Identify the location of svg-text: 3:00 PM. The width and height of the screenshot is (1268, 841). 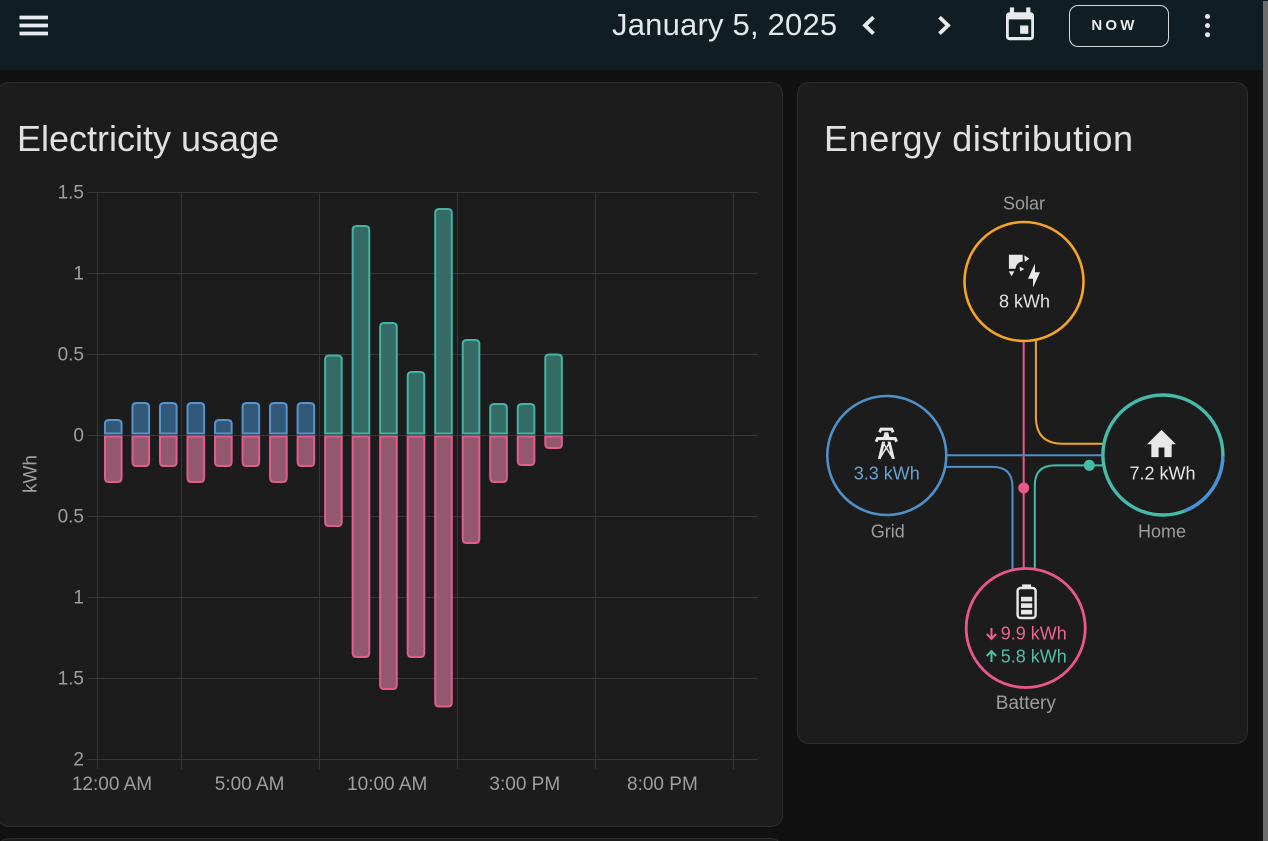
(524, 784).